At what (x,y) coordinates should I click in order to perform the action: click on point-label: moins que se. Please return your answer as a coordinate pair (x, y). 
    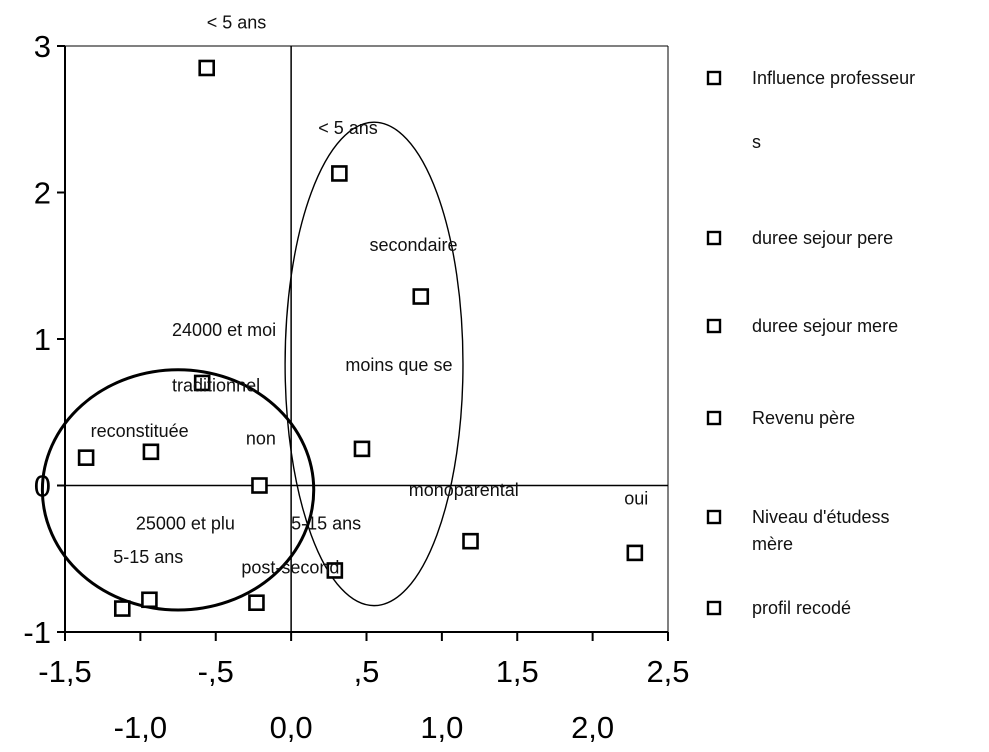
    Looking at the image, I should click on (398, 365).